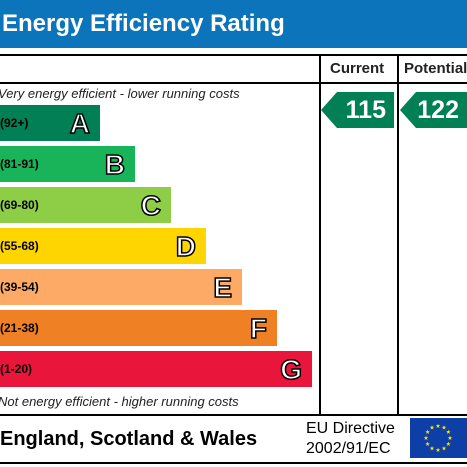  I want to click on column-header-potential: Potential, so click(435, 68).